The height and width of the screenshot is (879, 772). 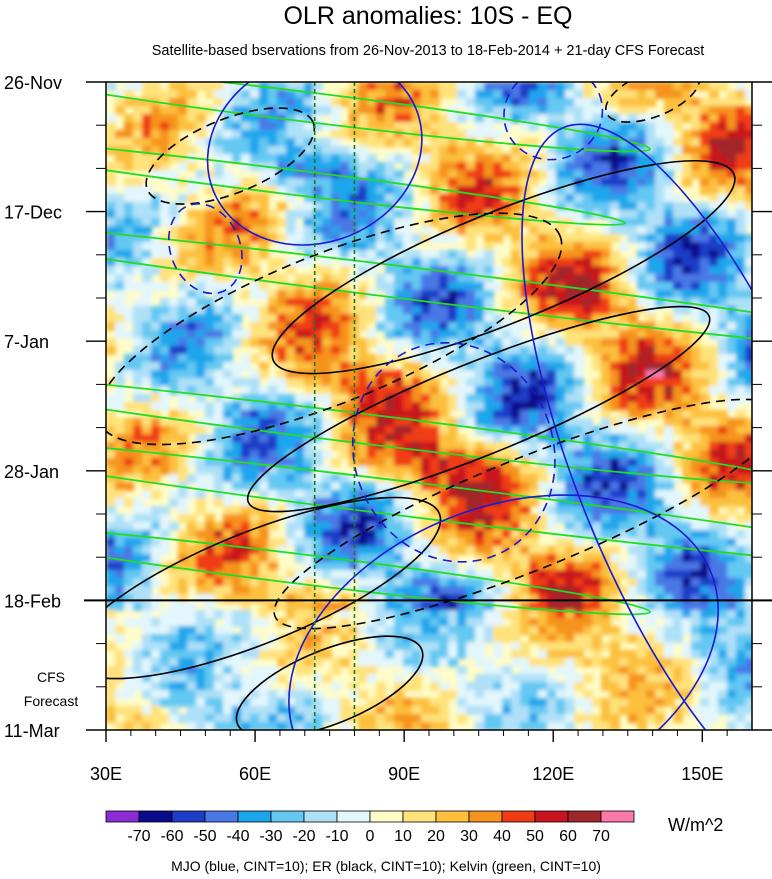 I want to click on colorbar-label: -50, so click(x=204, y=836).